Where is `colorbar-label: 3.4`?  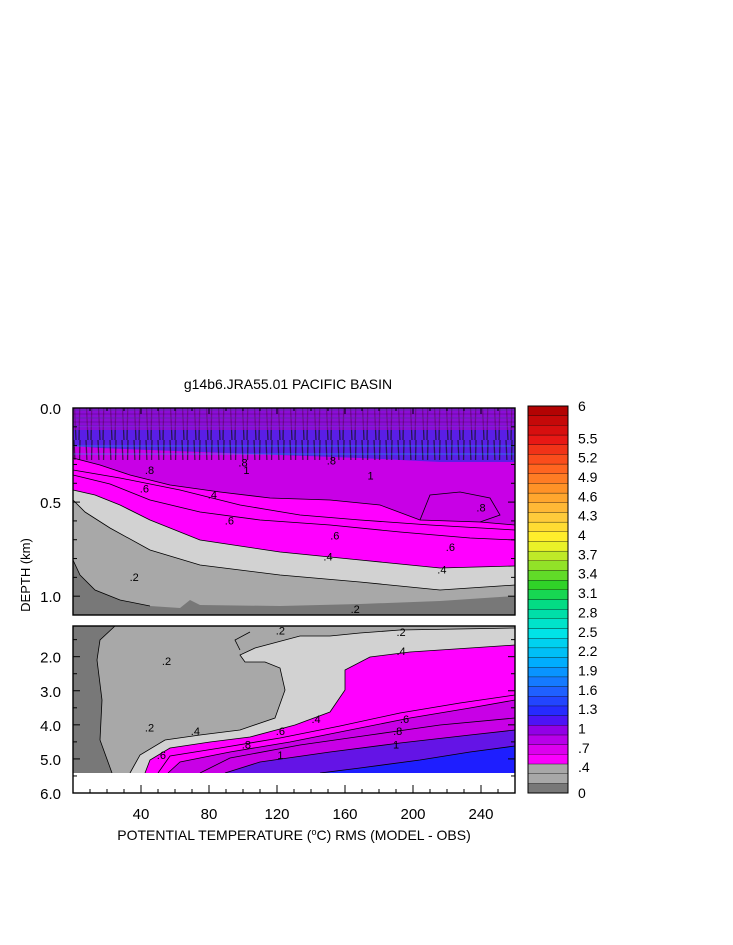
colorbar-label: 3.4 is located at coordinates (588, 574).